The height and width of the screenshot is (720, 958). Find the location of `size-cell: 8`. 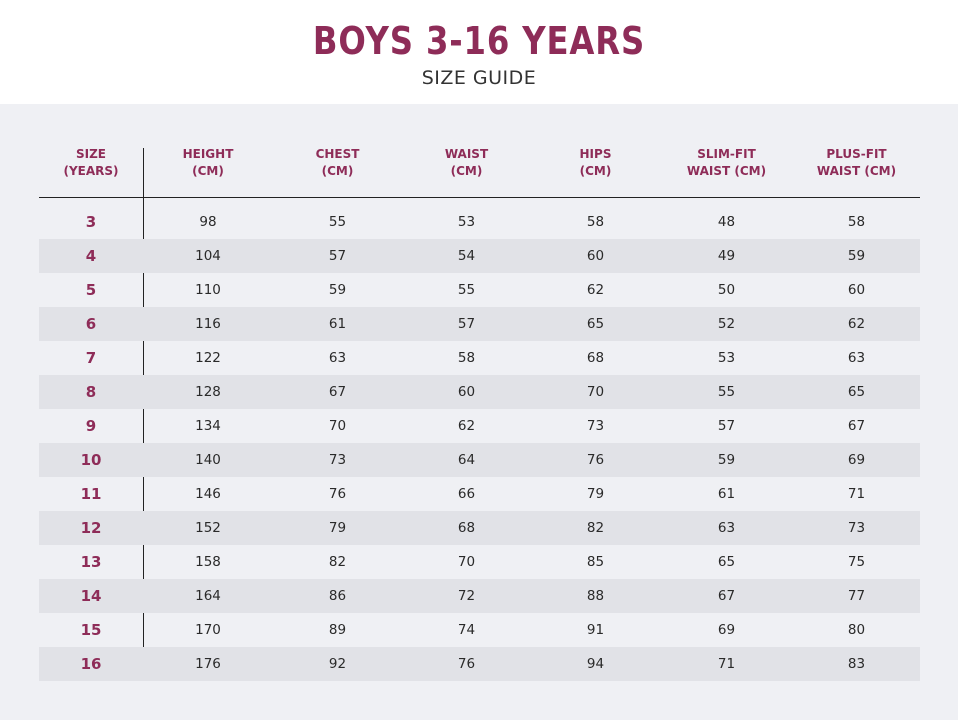

size-cell: 8 is located at coordinates (91, 392).